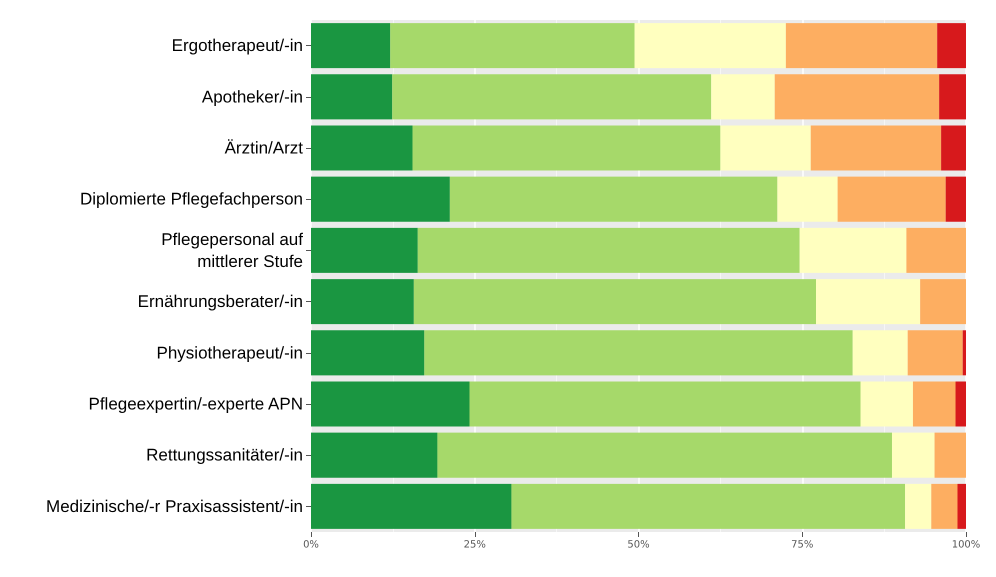  I want to click on x-tick-label: 50%, so click(638, 545).